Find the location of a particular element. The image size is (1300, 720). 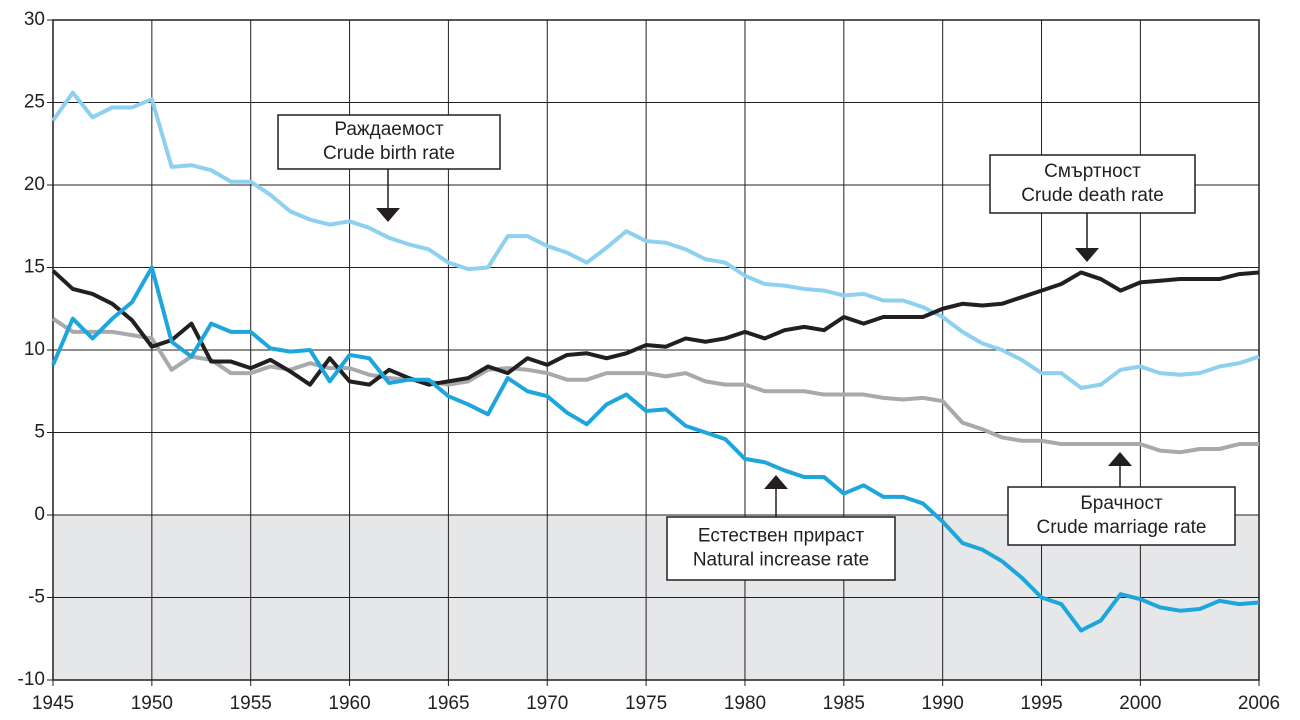

y-tick-label: 25 is located at coordinates (34, 102).